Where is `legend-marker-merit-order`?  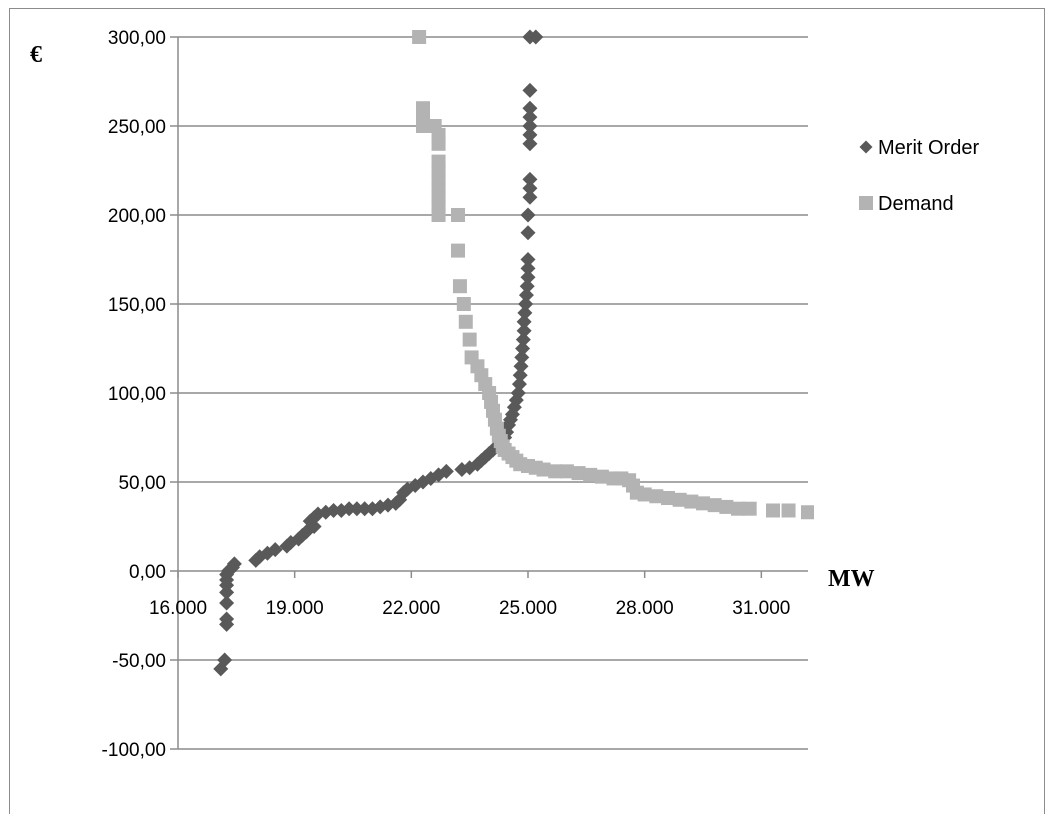
legend-marker-merit-order is located at coordinates (866, 147).